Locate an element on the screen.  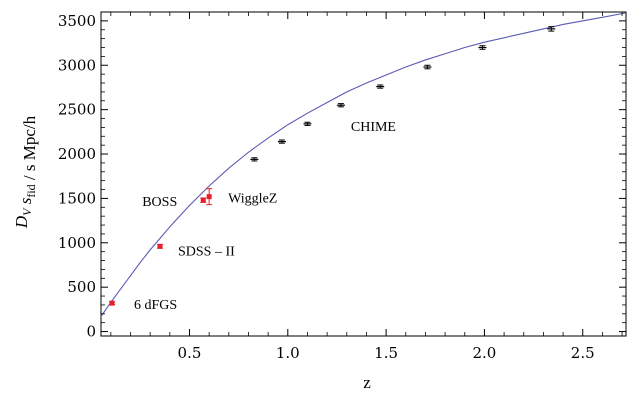
survey-label: CHIME is located at coordinates (373, 127).